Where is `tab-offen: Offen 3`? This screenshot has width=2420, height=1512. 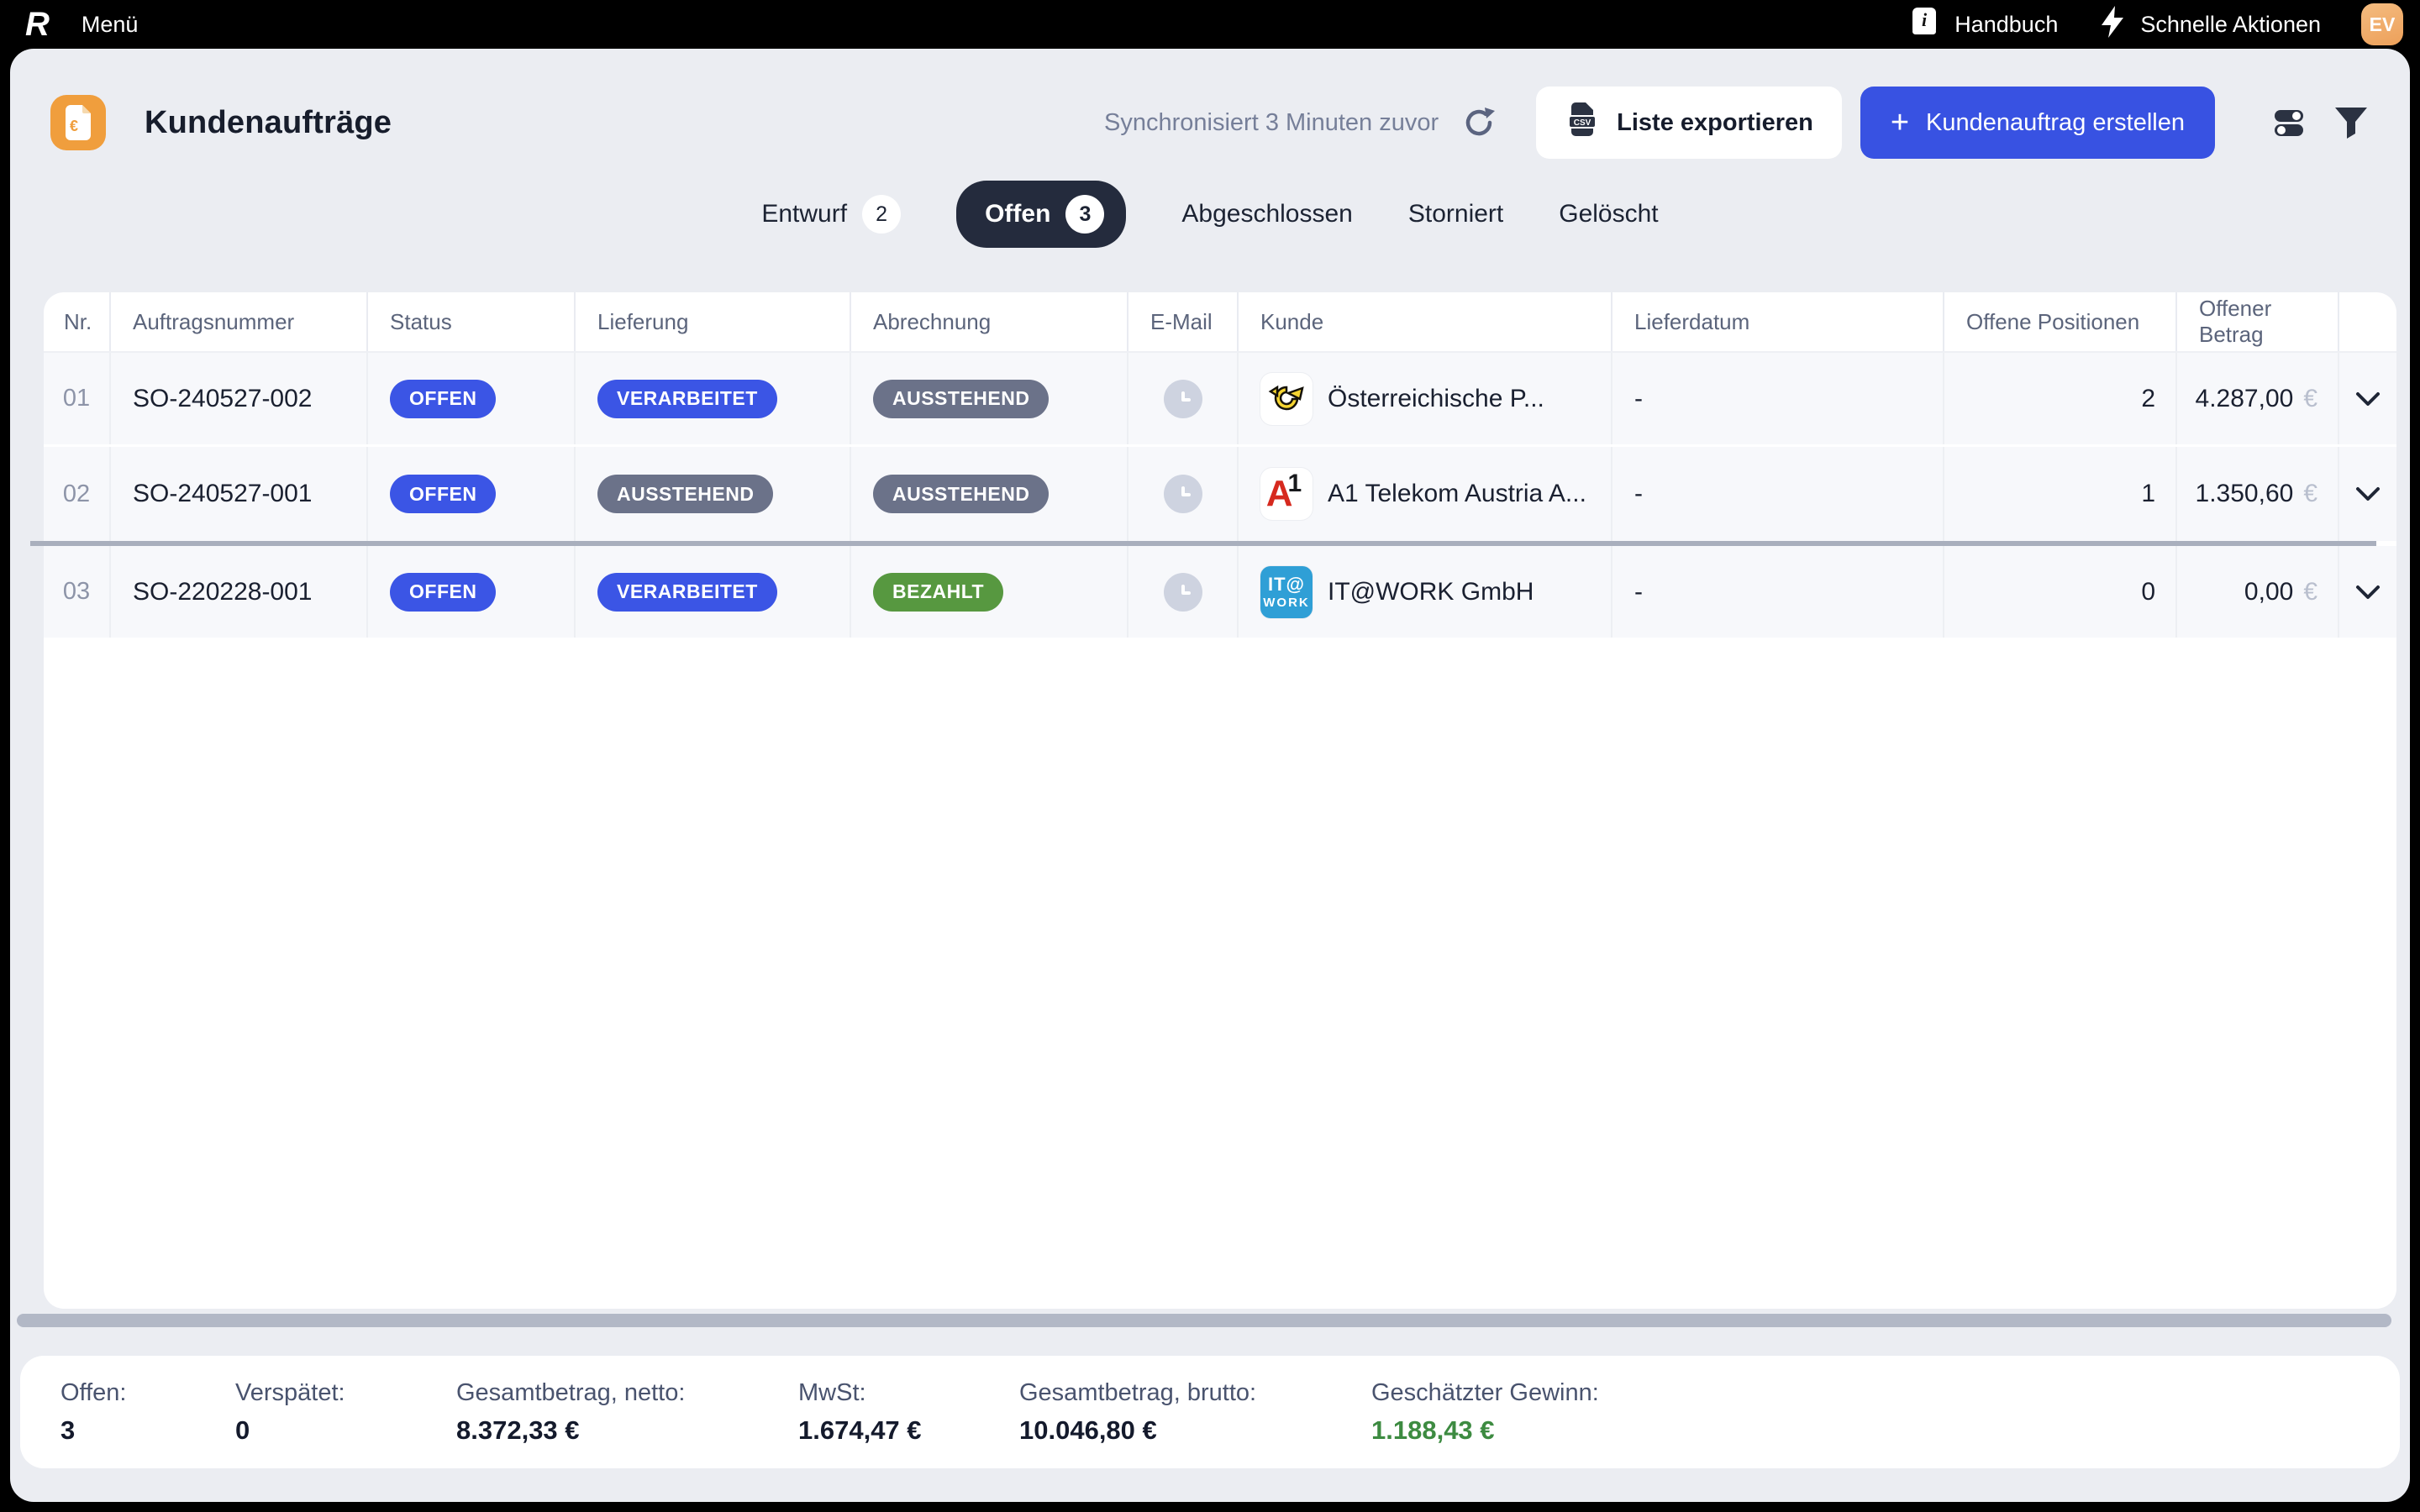
tab-offen: Offen 3 is located at coordinates (1042, 214).